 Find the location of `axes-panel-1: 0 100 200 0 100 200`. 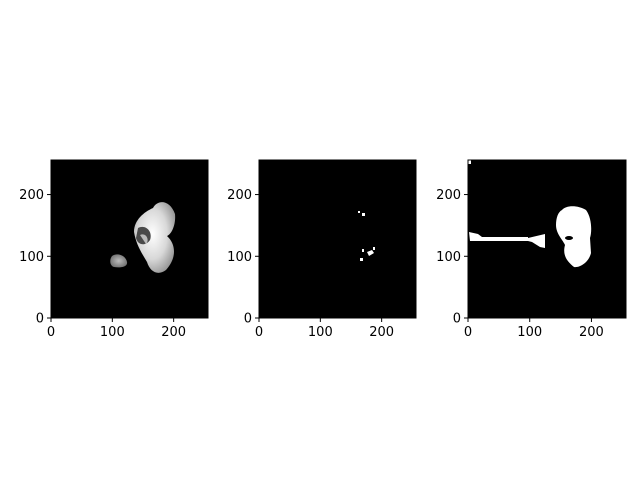

axes-panel-1: 0 100 200 0 100 200 is located at coordinates (114, 249).